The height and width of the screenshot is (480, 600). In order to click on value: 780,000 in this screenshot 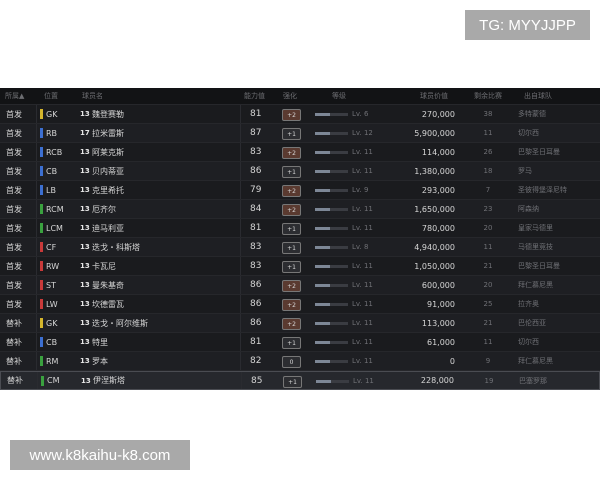, I will do `click(438, 228)`.